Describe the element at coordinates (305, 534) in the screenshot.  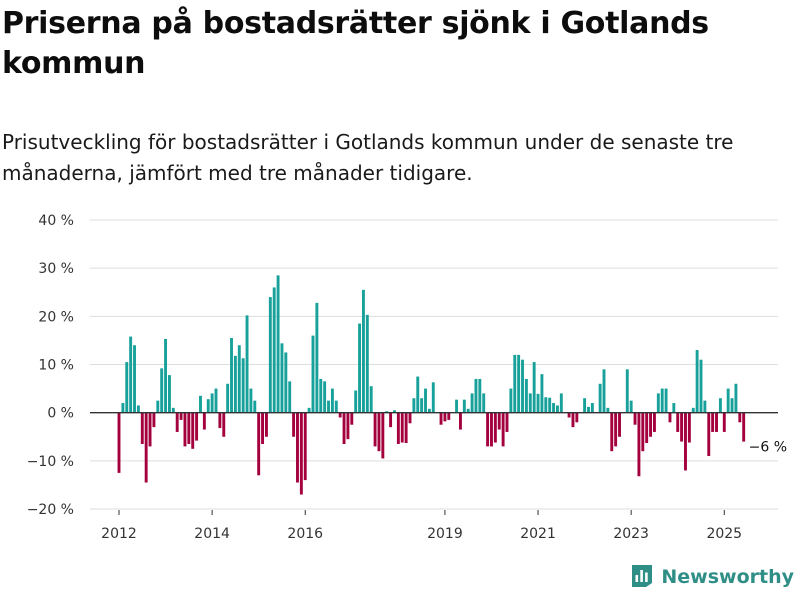
I see `x-tick-label: 2016` at that location.